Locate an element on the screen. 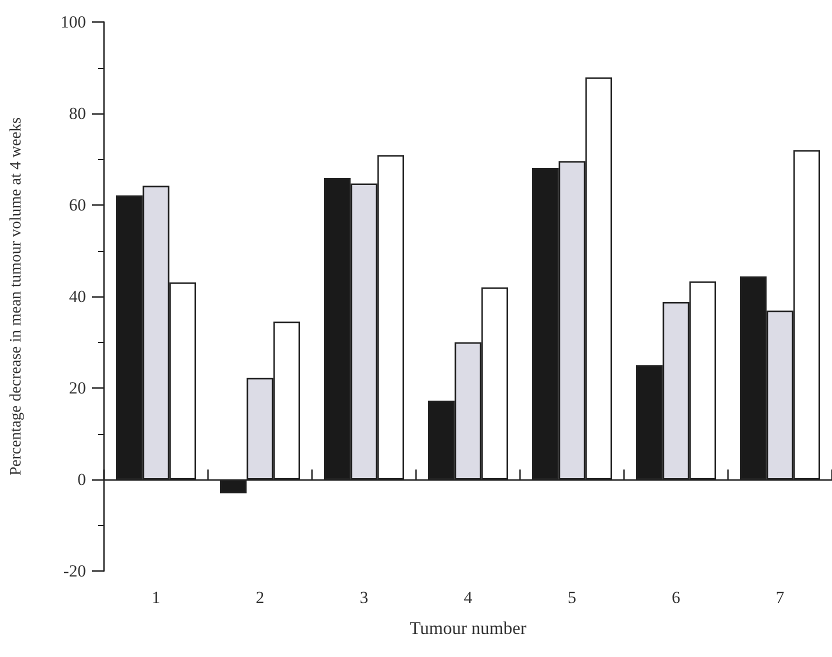 This screenshot has height=657, width=832. y-tick-label: 80 is located at coordinates (77, 113).